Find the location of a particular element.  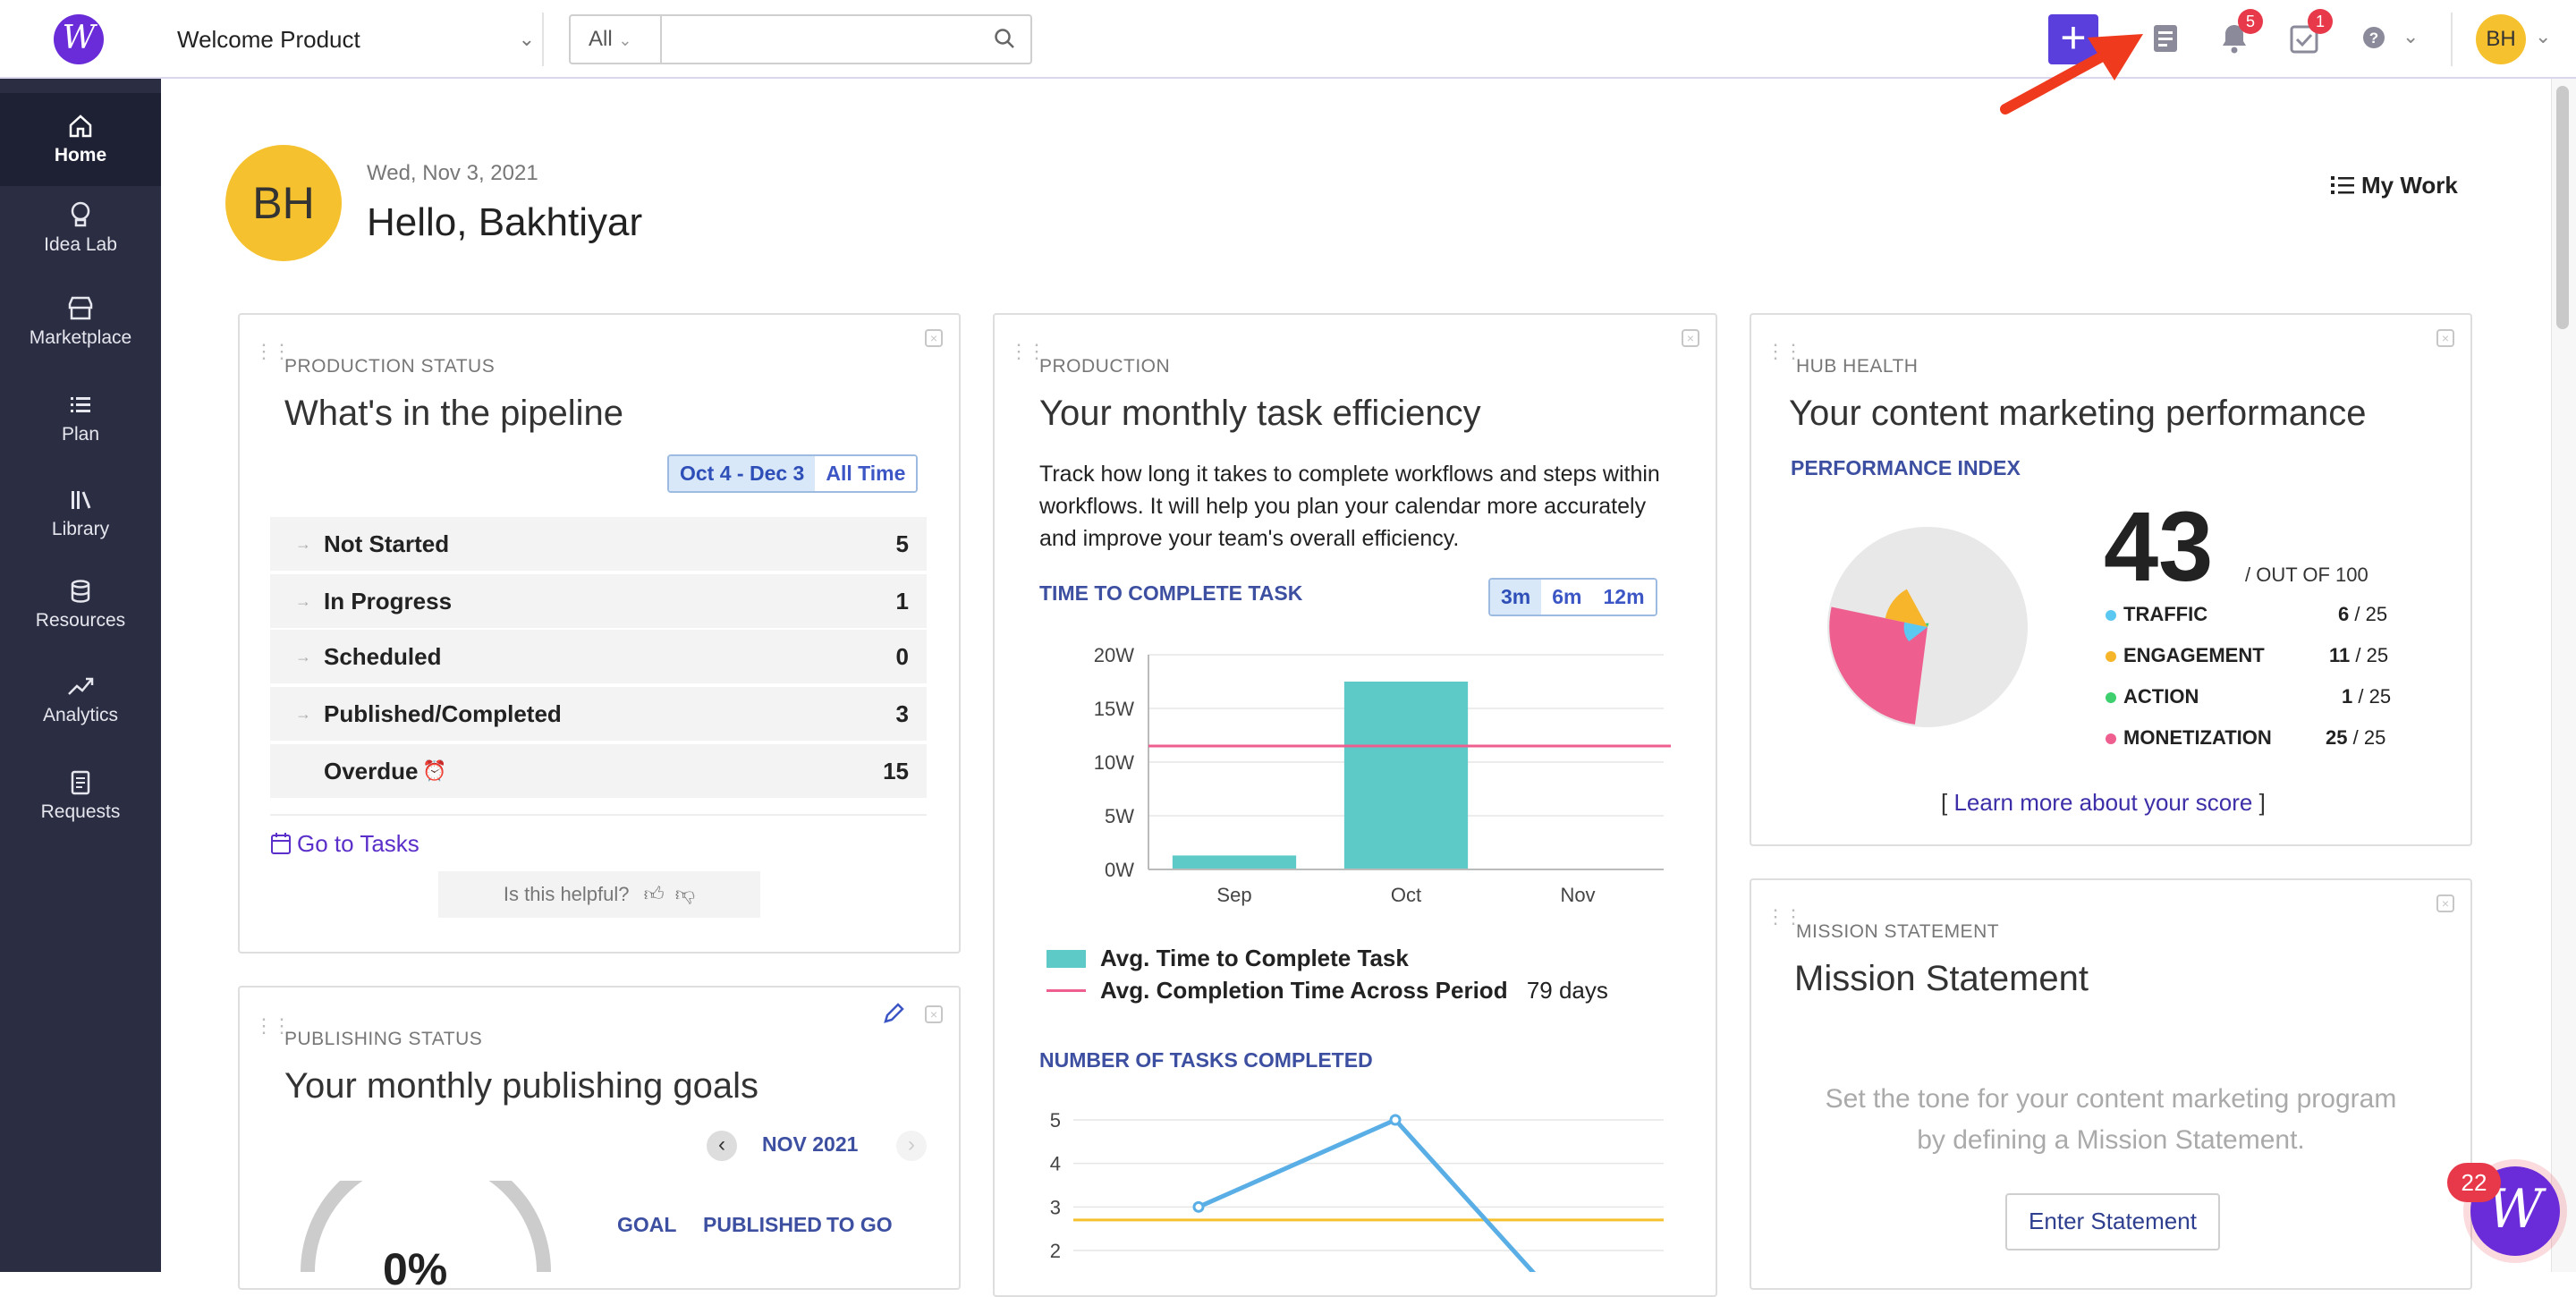

status-row: → Scheduled 0 is located at coordinates (598, 656).